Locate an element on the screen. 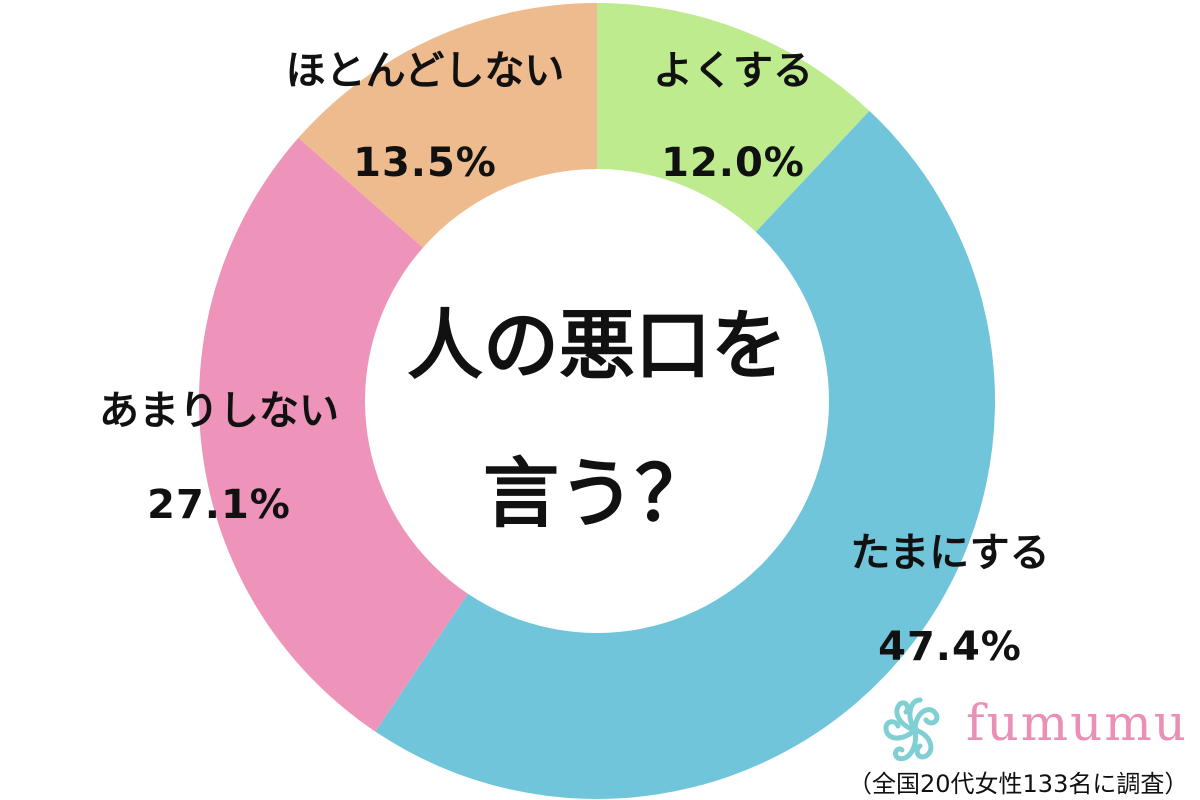 The width and height of the screenshot is (1200, 800). survey-footnote: （全国20代女性133名に調査） is located at coordinates (1018, 784).